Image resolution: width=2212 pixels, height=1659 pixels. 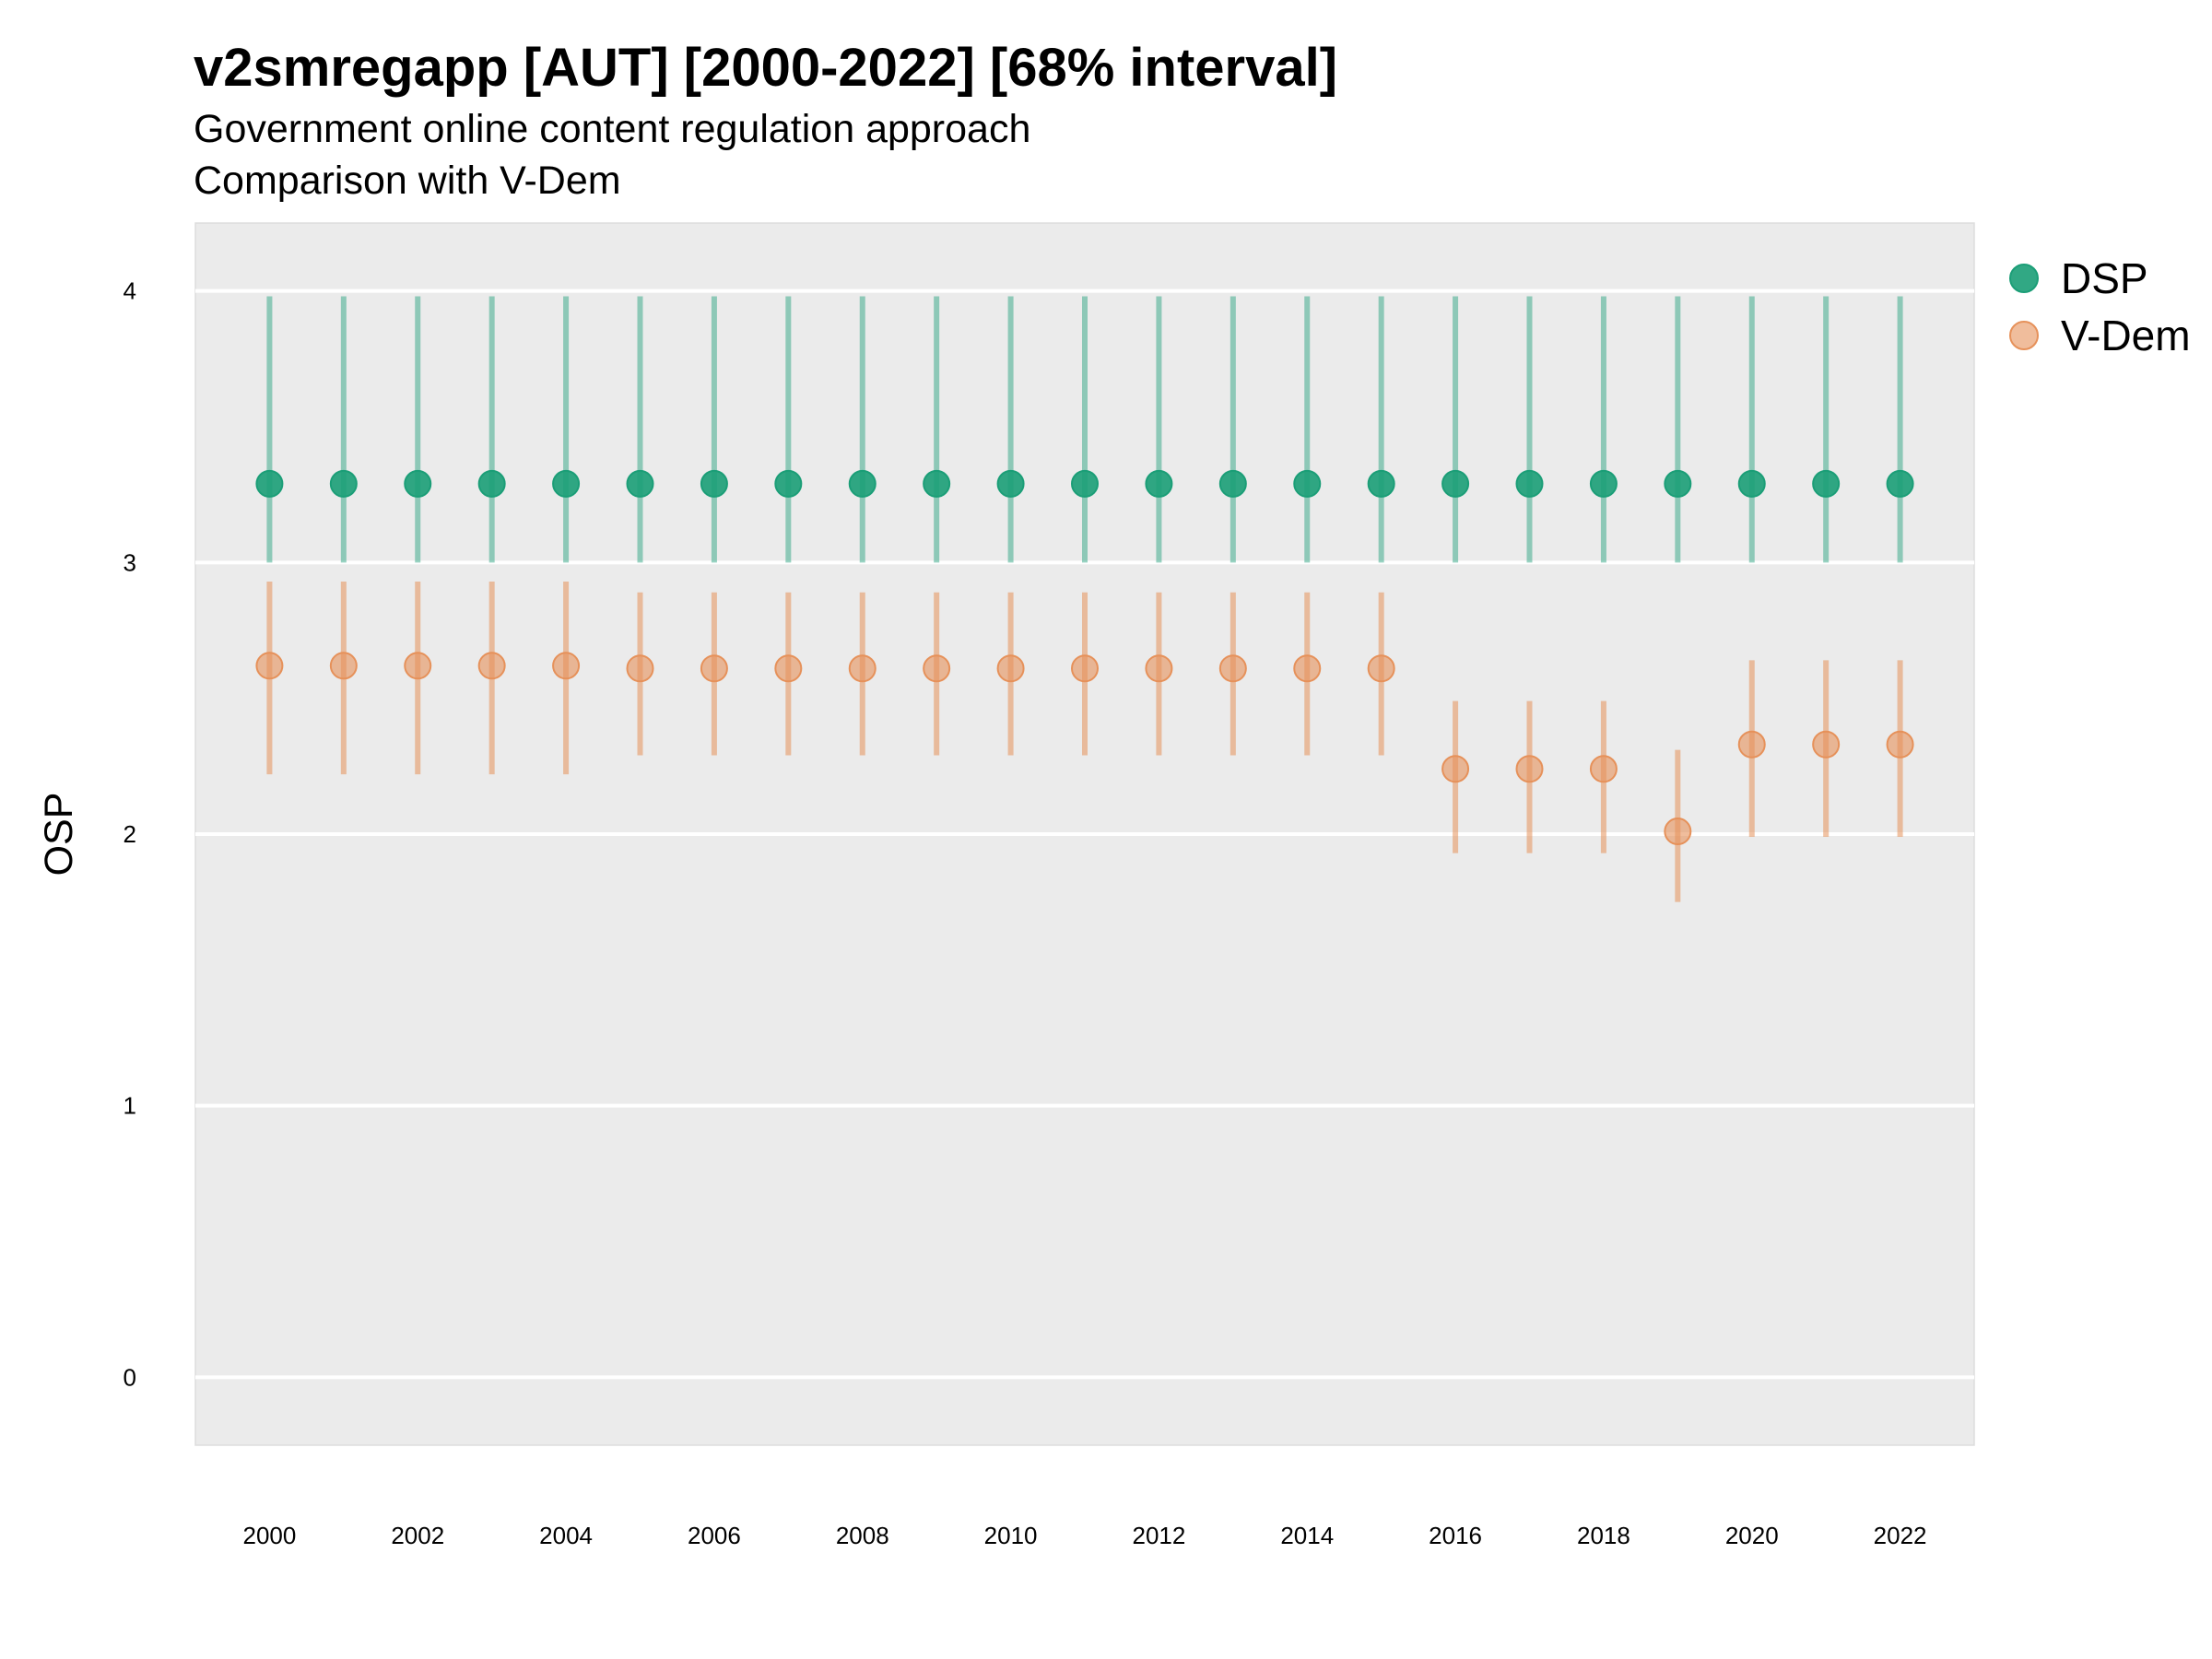 What do you see at coordinates (1826, 483) in the screenshot?
I see `dsp-point-2021` at bounding box center [1826, 483].